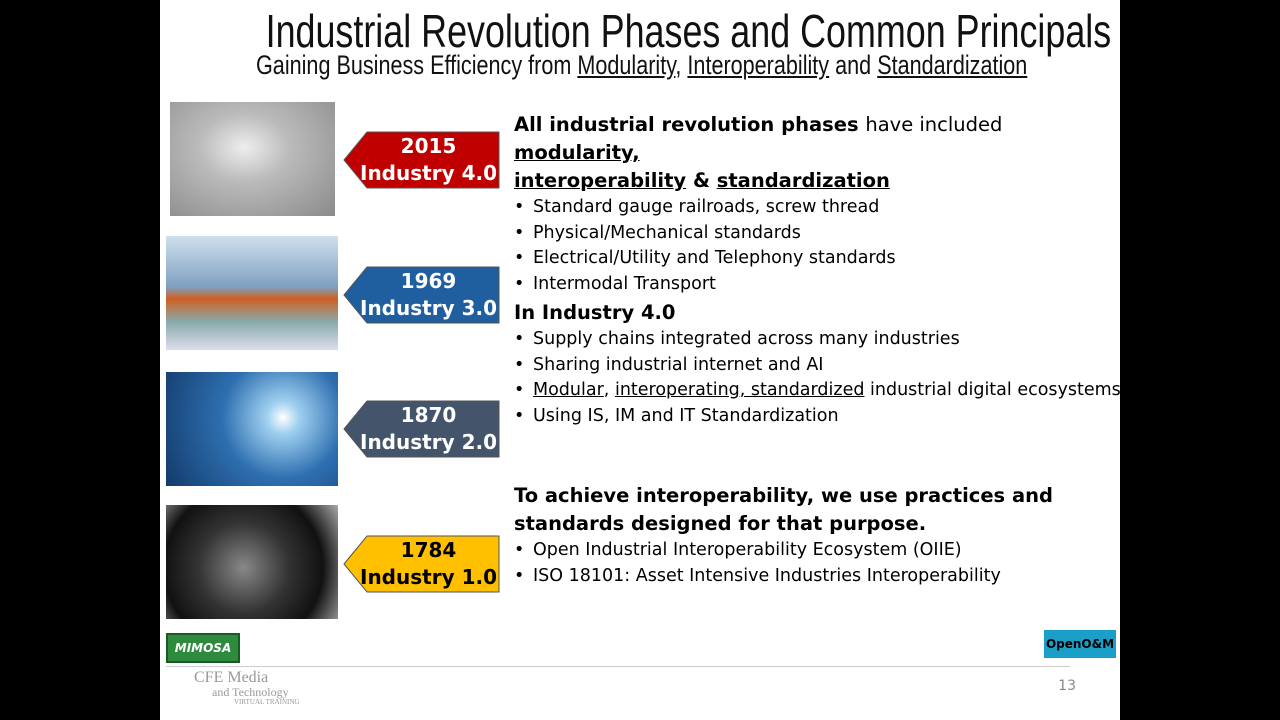  I want to click on brand-sub: and Technology, so click(250, 692).